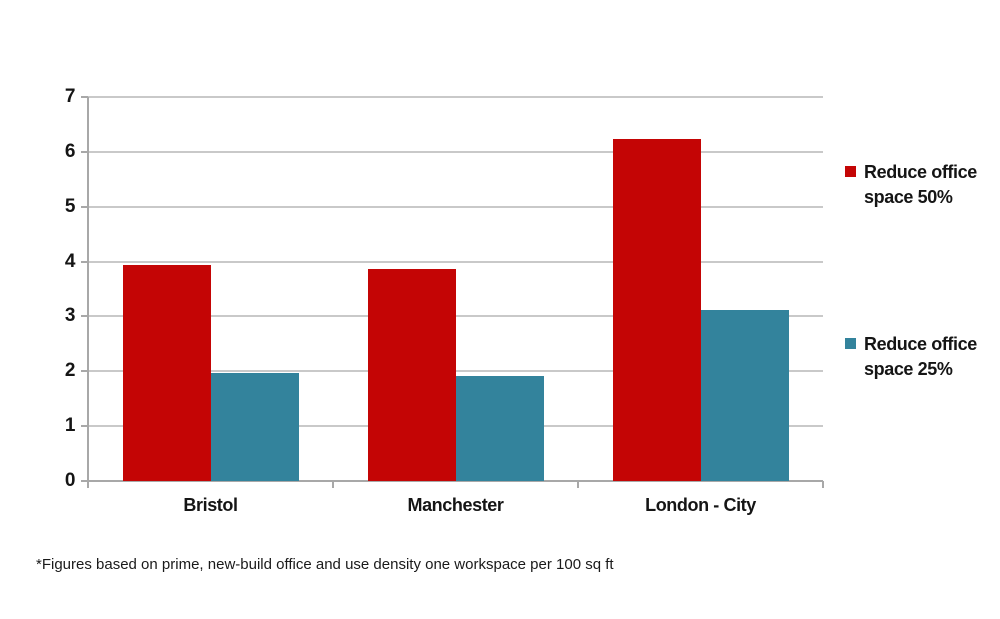 The height and width of the screenshot is (619, 1000). I want to click on y-axis-label-1: 1, so click(70, 426).